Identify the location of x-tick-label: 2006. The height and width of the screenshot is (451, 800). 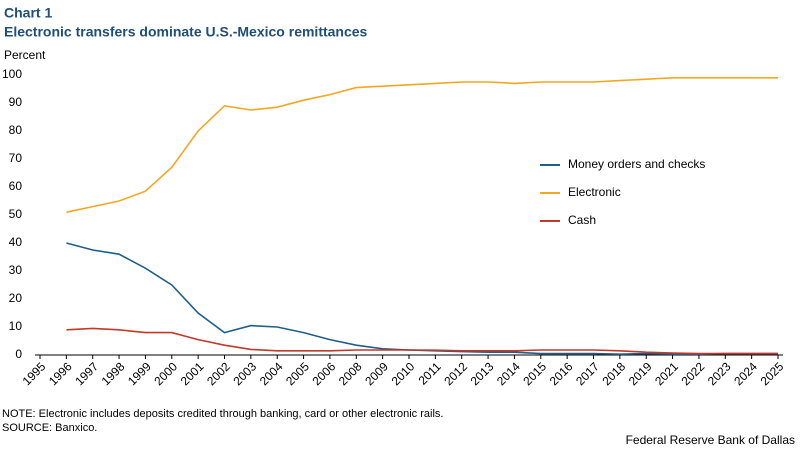
(324, 373).